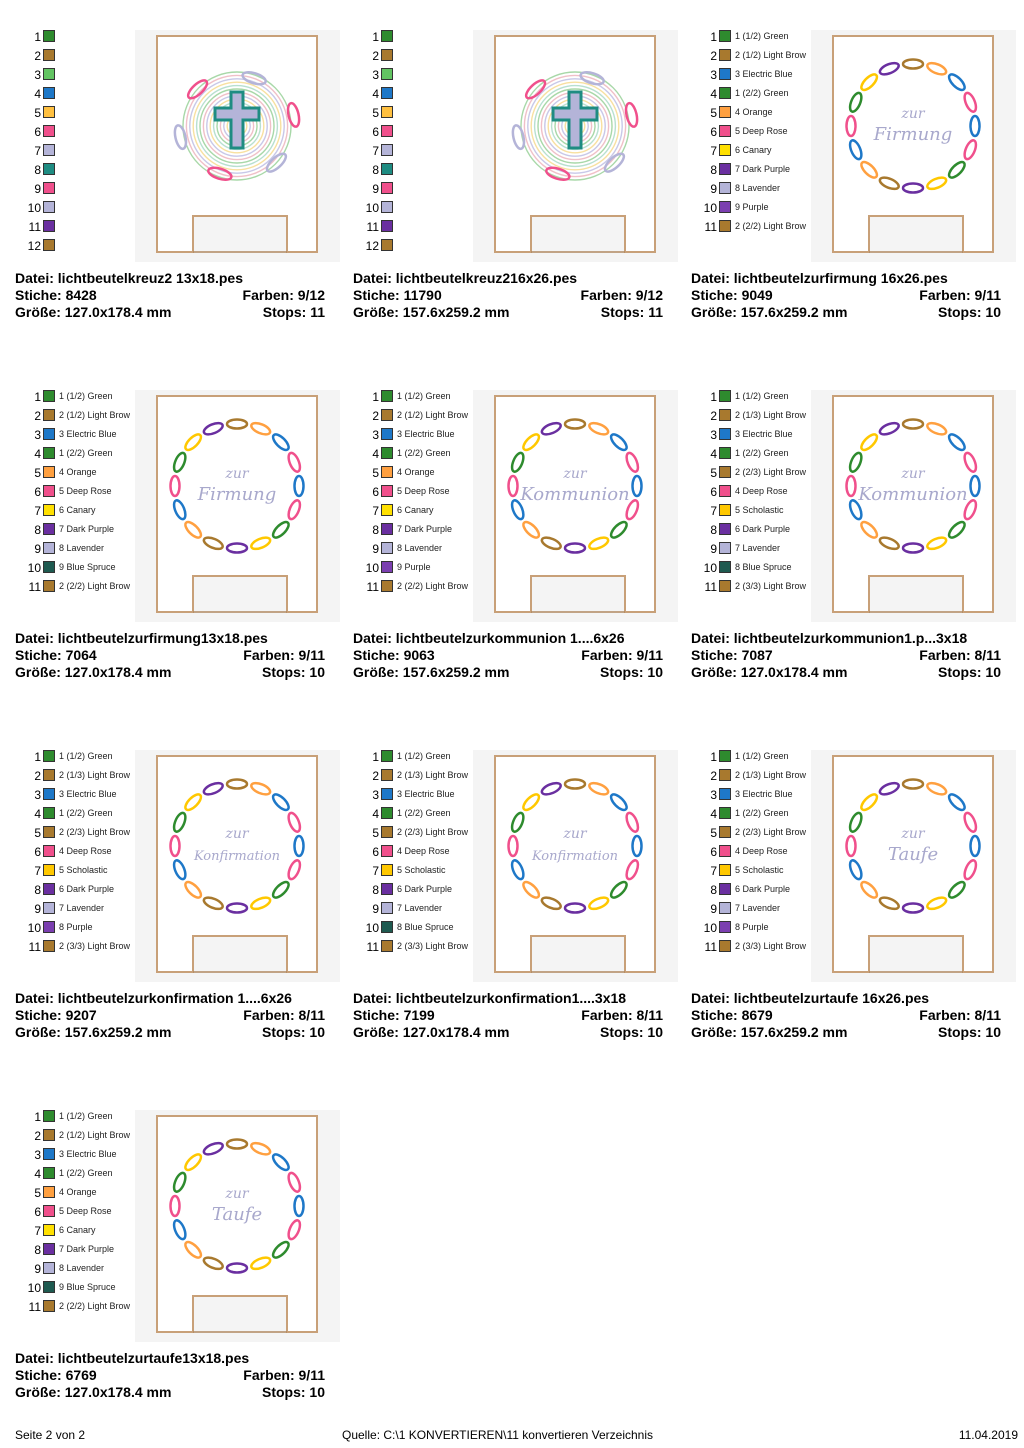  What do you see at coordinates (425, 927) in the screenshot?
I see `color-label: 8 Blue Spruce` at bounding box center [425, 927].